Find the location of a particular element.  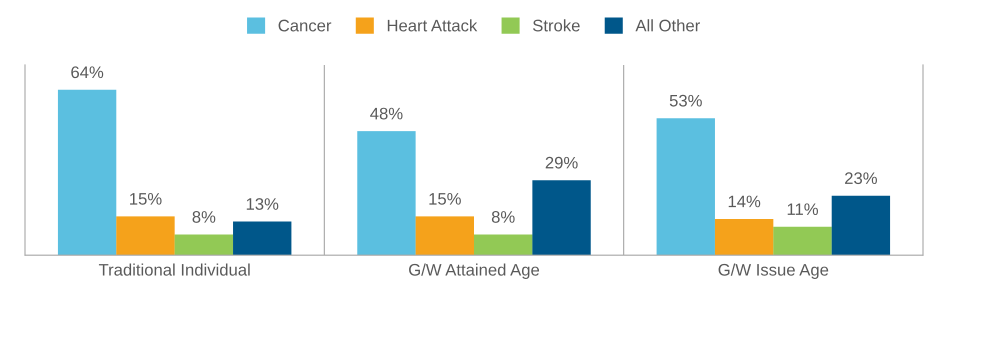

data-label: 13% is located at coordinates (262, 204).